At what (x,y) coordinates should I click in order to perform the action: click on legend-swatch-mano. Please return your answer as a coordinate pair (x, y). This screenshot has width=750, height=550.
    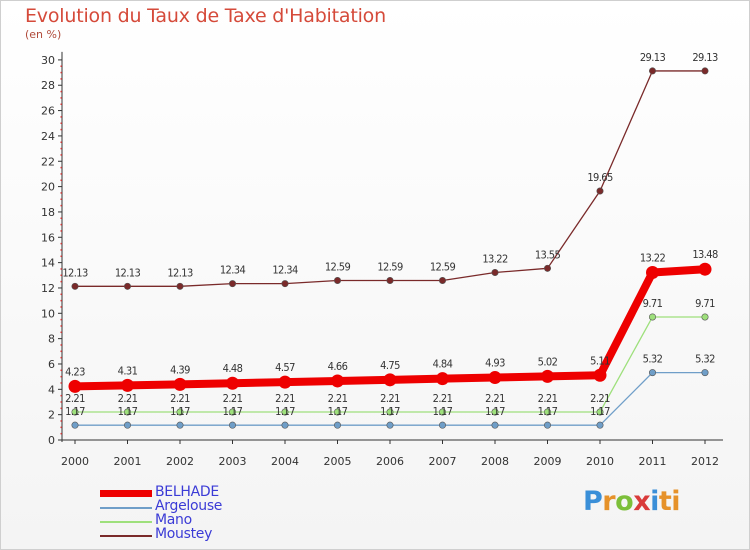
    Looking at the image, I should click on (126, 522).